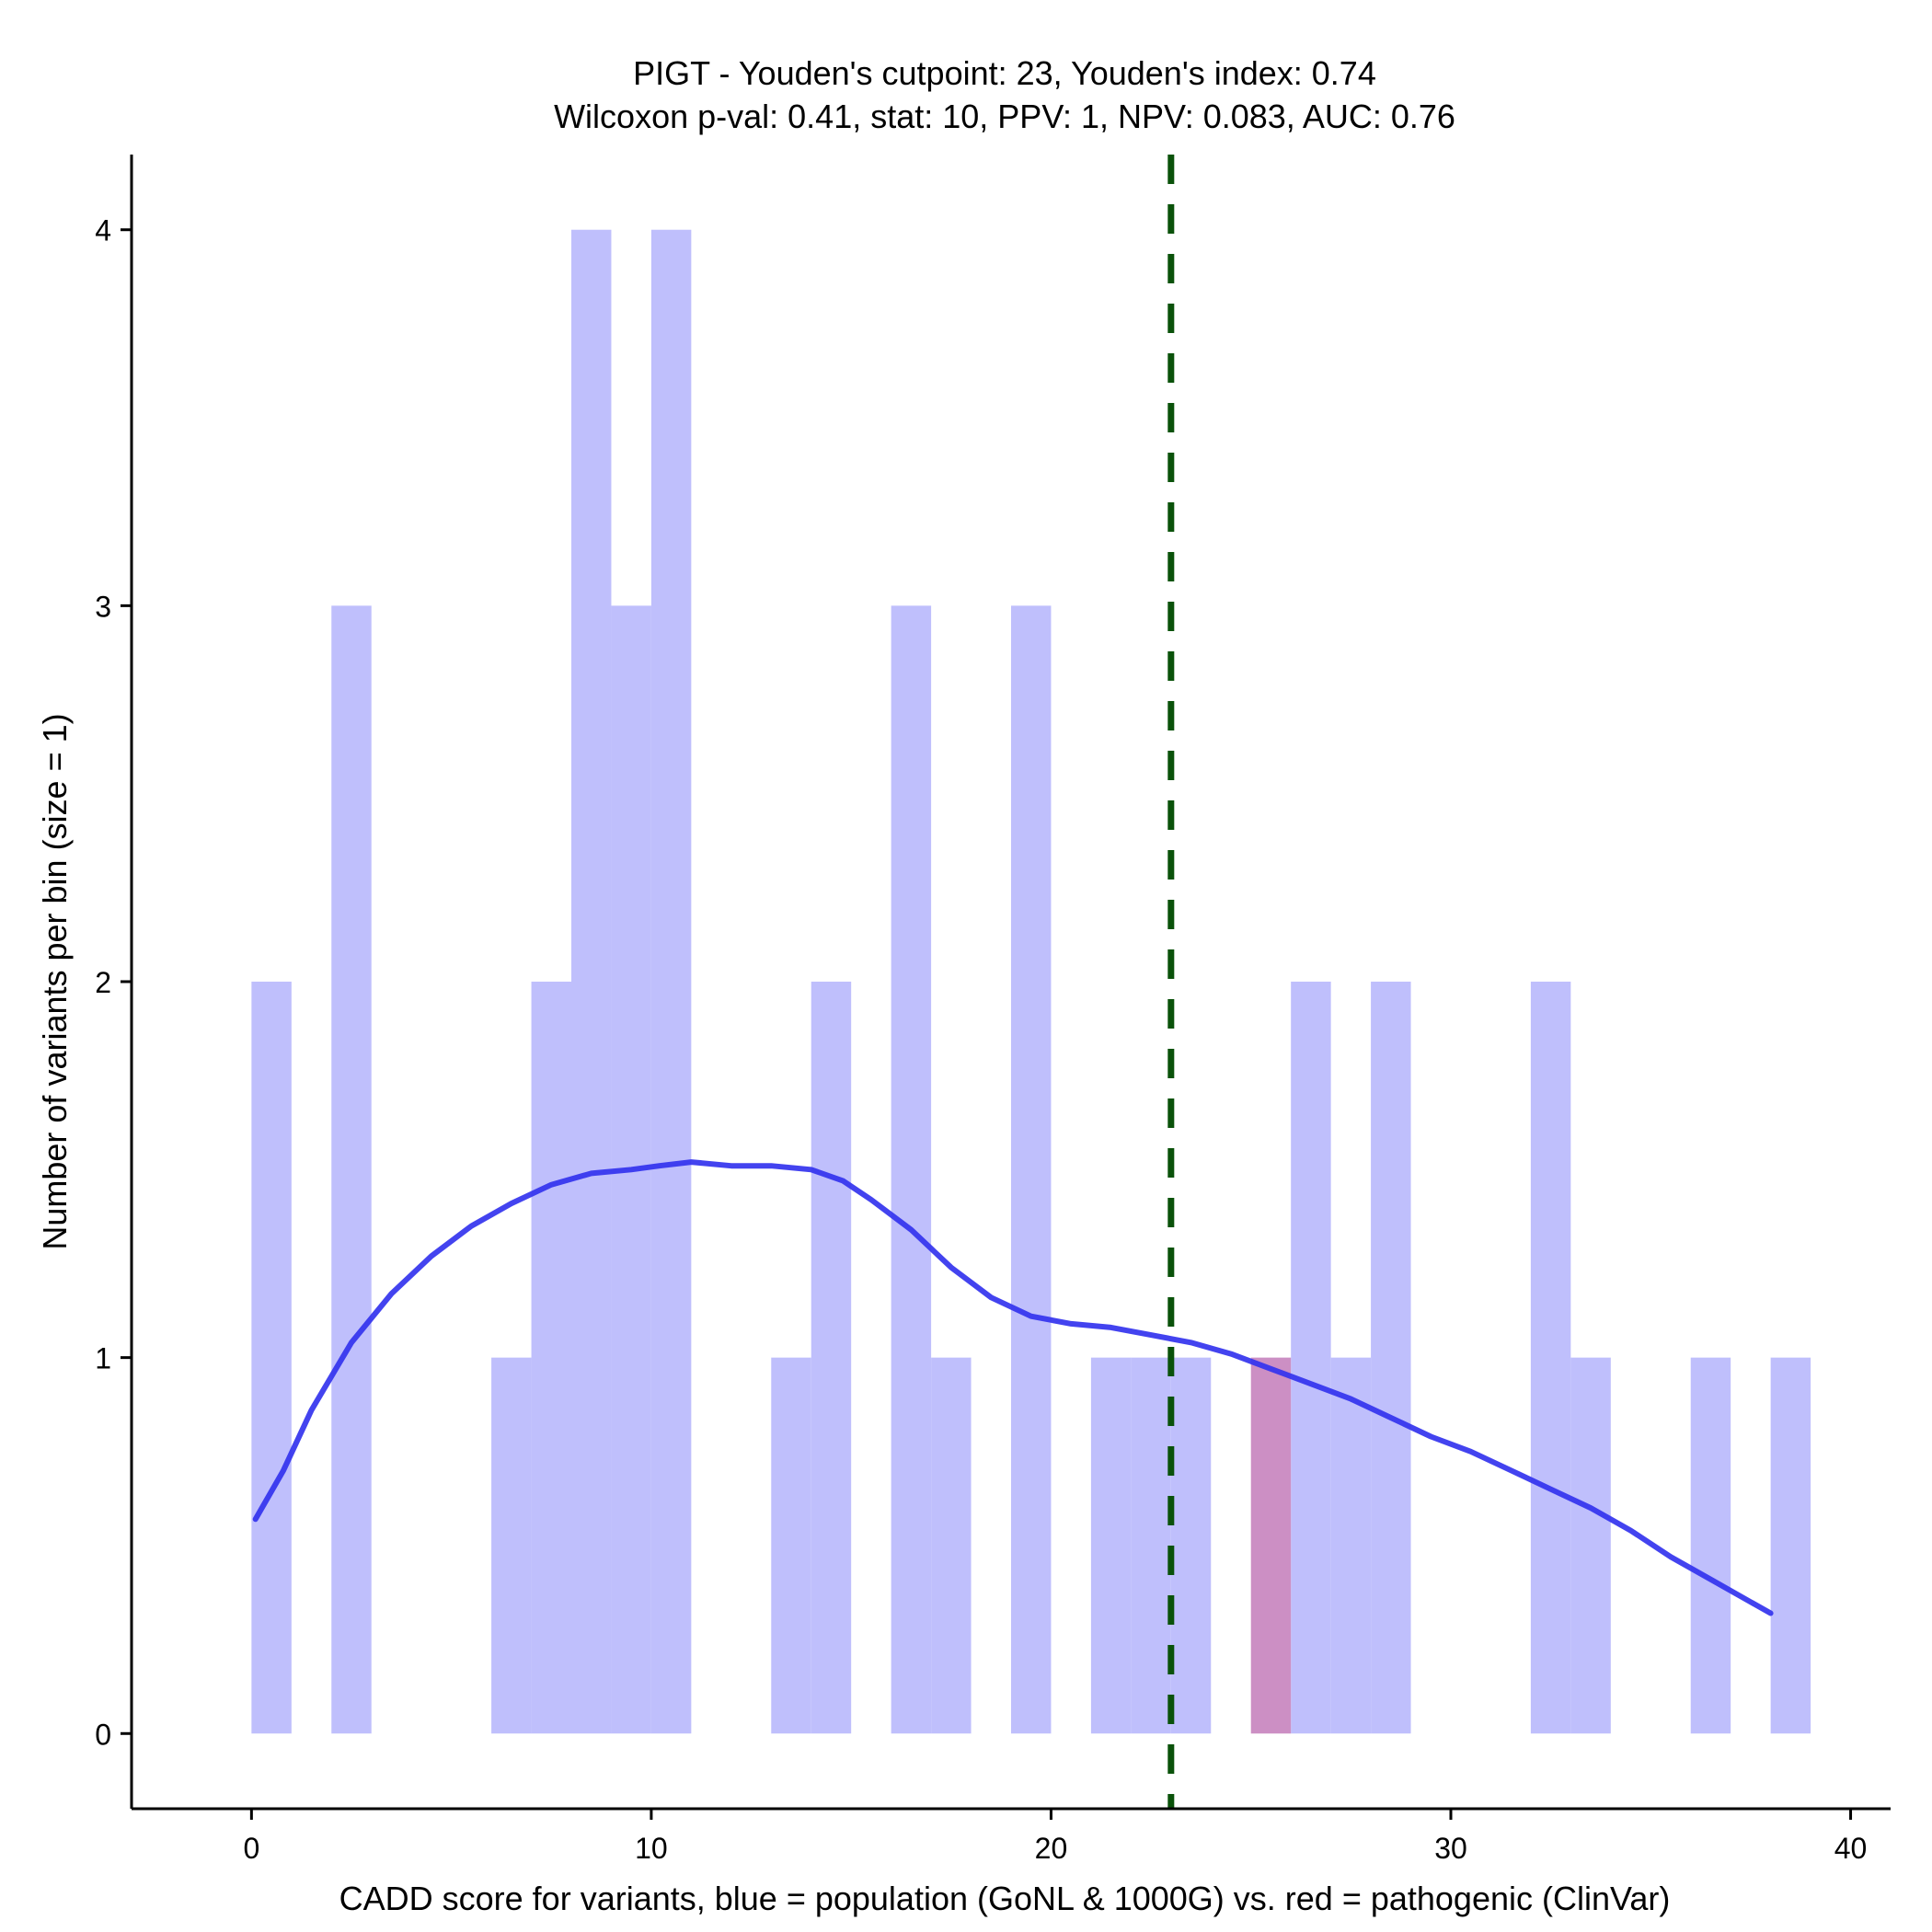 Image resolution: width=1932 pixels, height=1932 pixels. Describe the element at coordinates (103, 230) in the screenshot. I see `y-tick-label: 4` at that location.